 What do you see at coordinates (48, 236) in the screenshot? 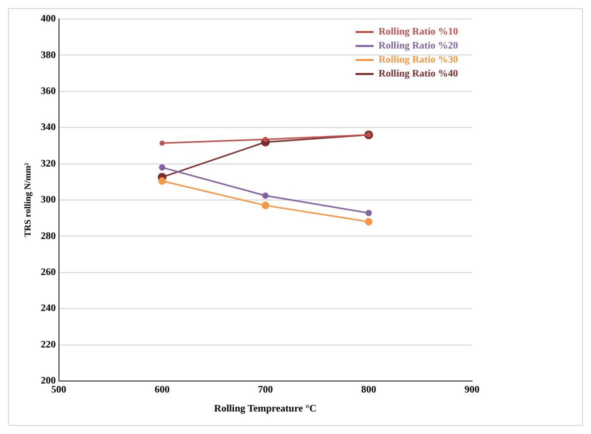
I see `y-tick-label: 280` at bounding box center [48, 236].